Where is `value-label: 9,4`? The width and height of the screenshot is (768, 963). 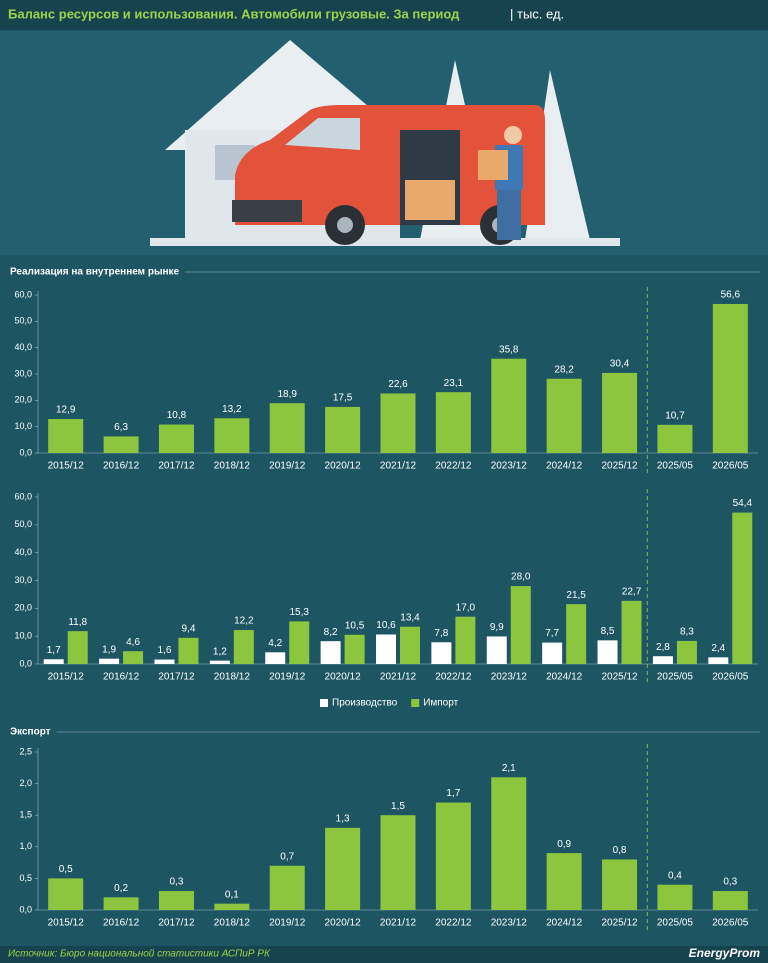
value-label: 9,4 is located at coordinates (189, 628).